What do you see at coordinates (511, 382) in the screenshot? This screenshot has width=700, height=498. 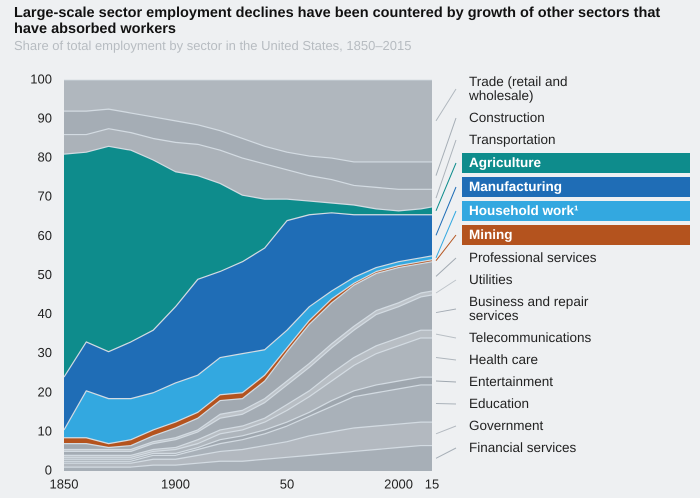 I see `legend-label: Entertainment` at bounding box center [511, 382].